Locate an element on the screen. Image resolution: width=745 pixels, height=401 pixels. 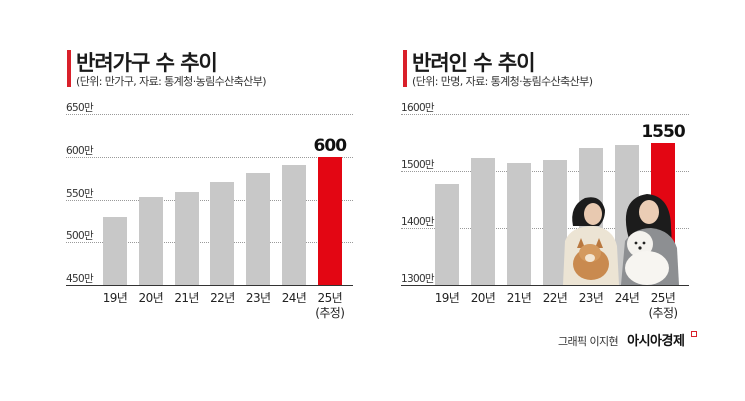
y-tick-label: 450만 is located at coordinates (80, 279).